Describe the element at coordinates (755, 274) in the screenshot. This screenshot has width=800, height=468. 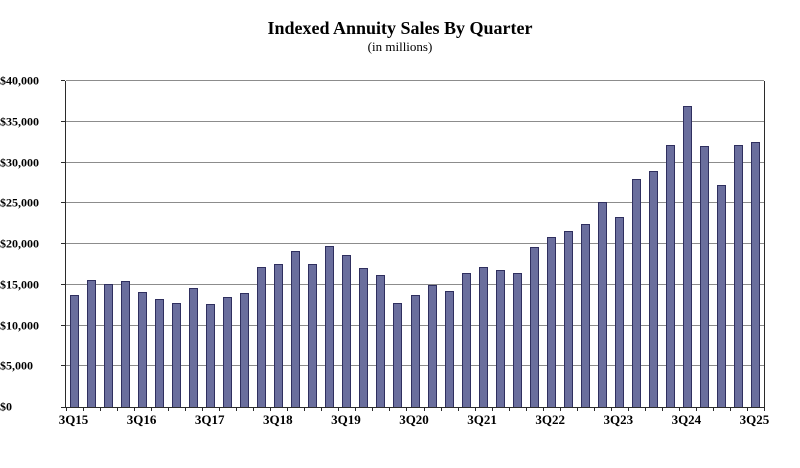
I see `bar-3Q25` at that location.